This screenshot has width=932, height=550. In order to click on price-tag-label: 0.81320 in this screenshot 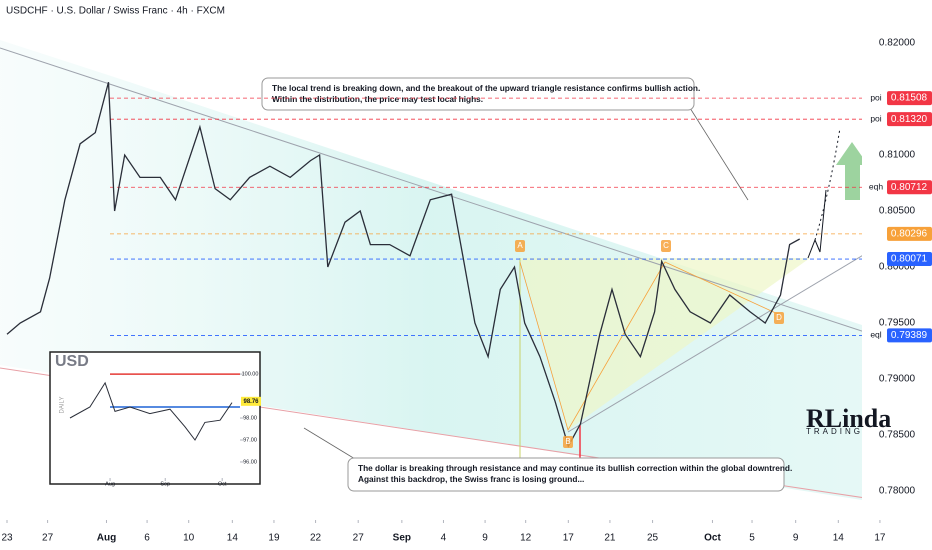, I will do `click(909, 119)`.